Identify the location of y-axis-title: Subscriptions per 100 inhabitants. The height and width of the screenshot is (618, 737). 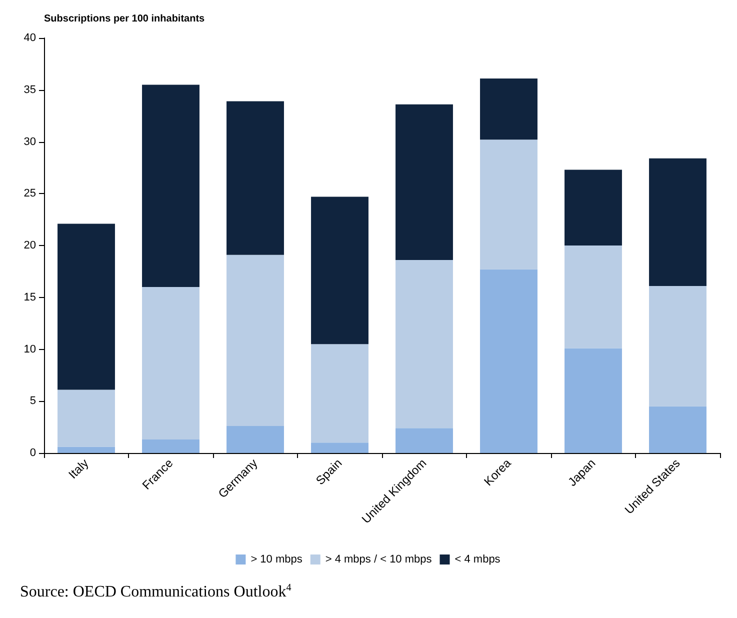
(125, 19).